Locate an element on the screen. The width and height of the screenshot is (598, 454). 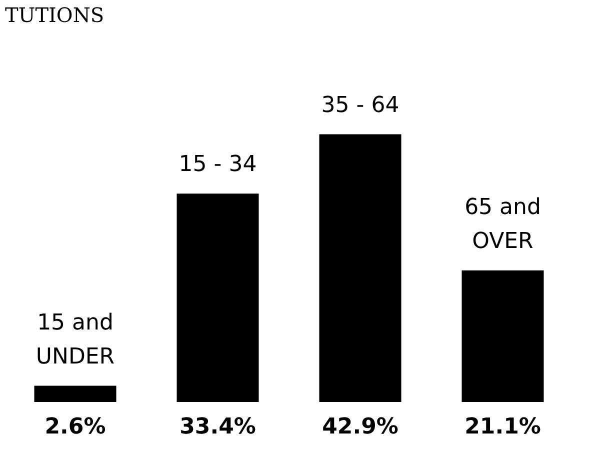
x-tick-label: 15 - 34 is located at coordinates (217, 165).